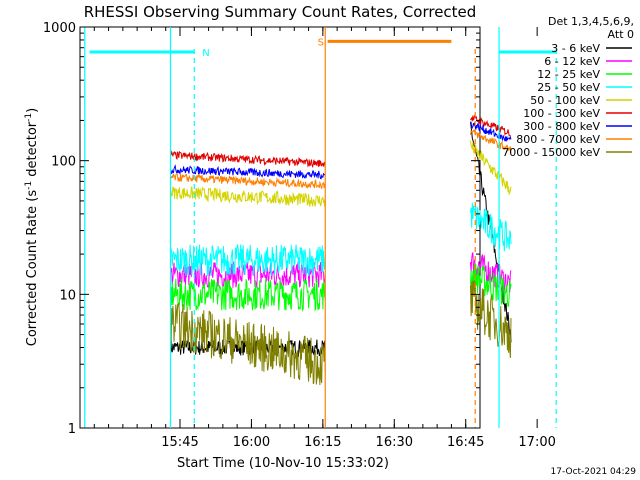 This screenshot has width=640, height=480. What do you see at coordinates (72, 429) in the screenshot?
I see `y-tick-label: 1` at bounding box center [72, 429].